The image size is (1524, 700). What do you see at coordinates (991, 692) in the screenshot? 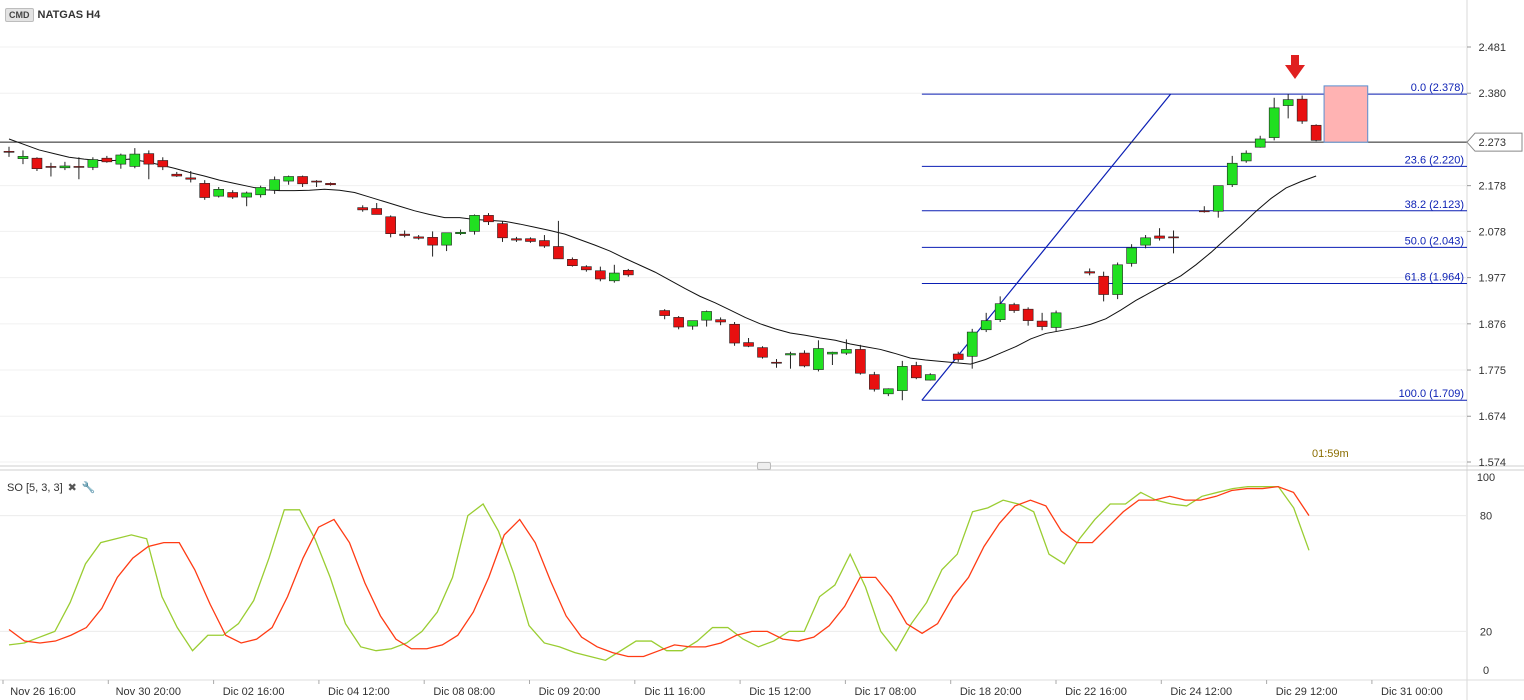
I see `x-tick-label: Dic 18 20:00` at bounding box center [991, 692].